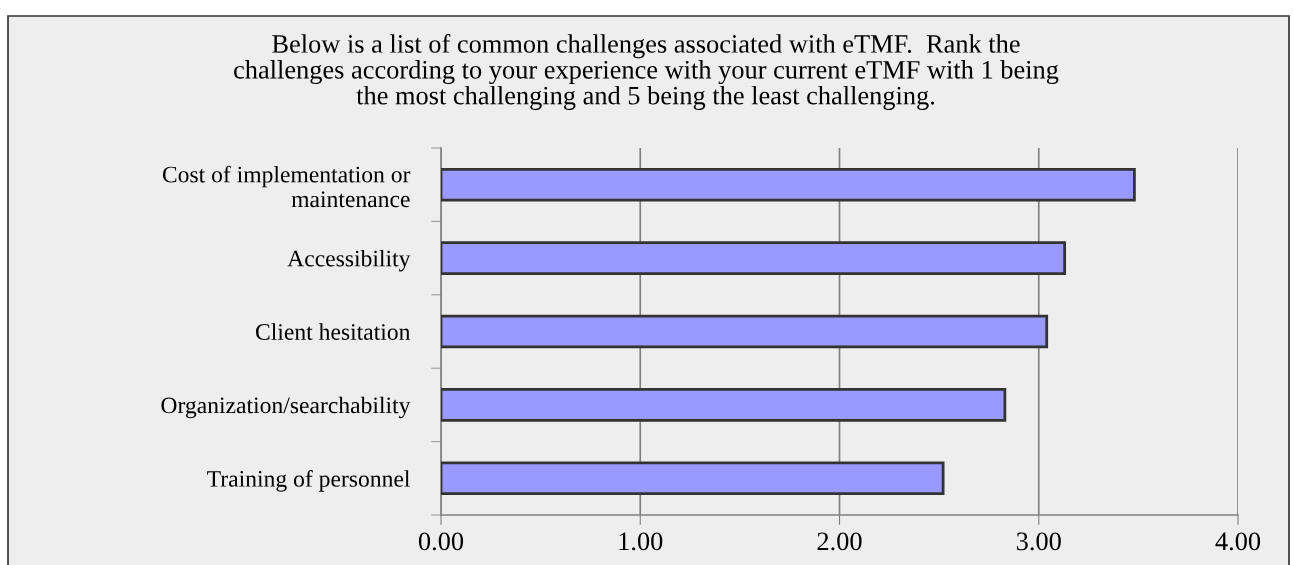  Describe the element at coordinates (333, 331) in the screenshot. I see `y-tick-label: Client hesitation` at that location.